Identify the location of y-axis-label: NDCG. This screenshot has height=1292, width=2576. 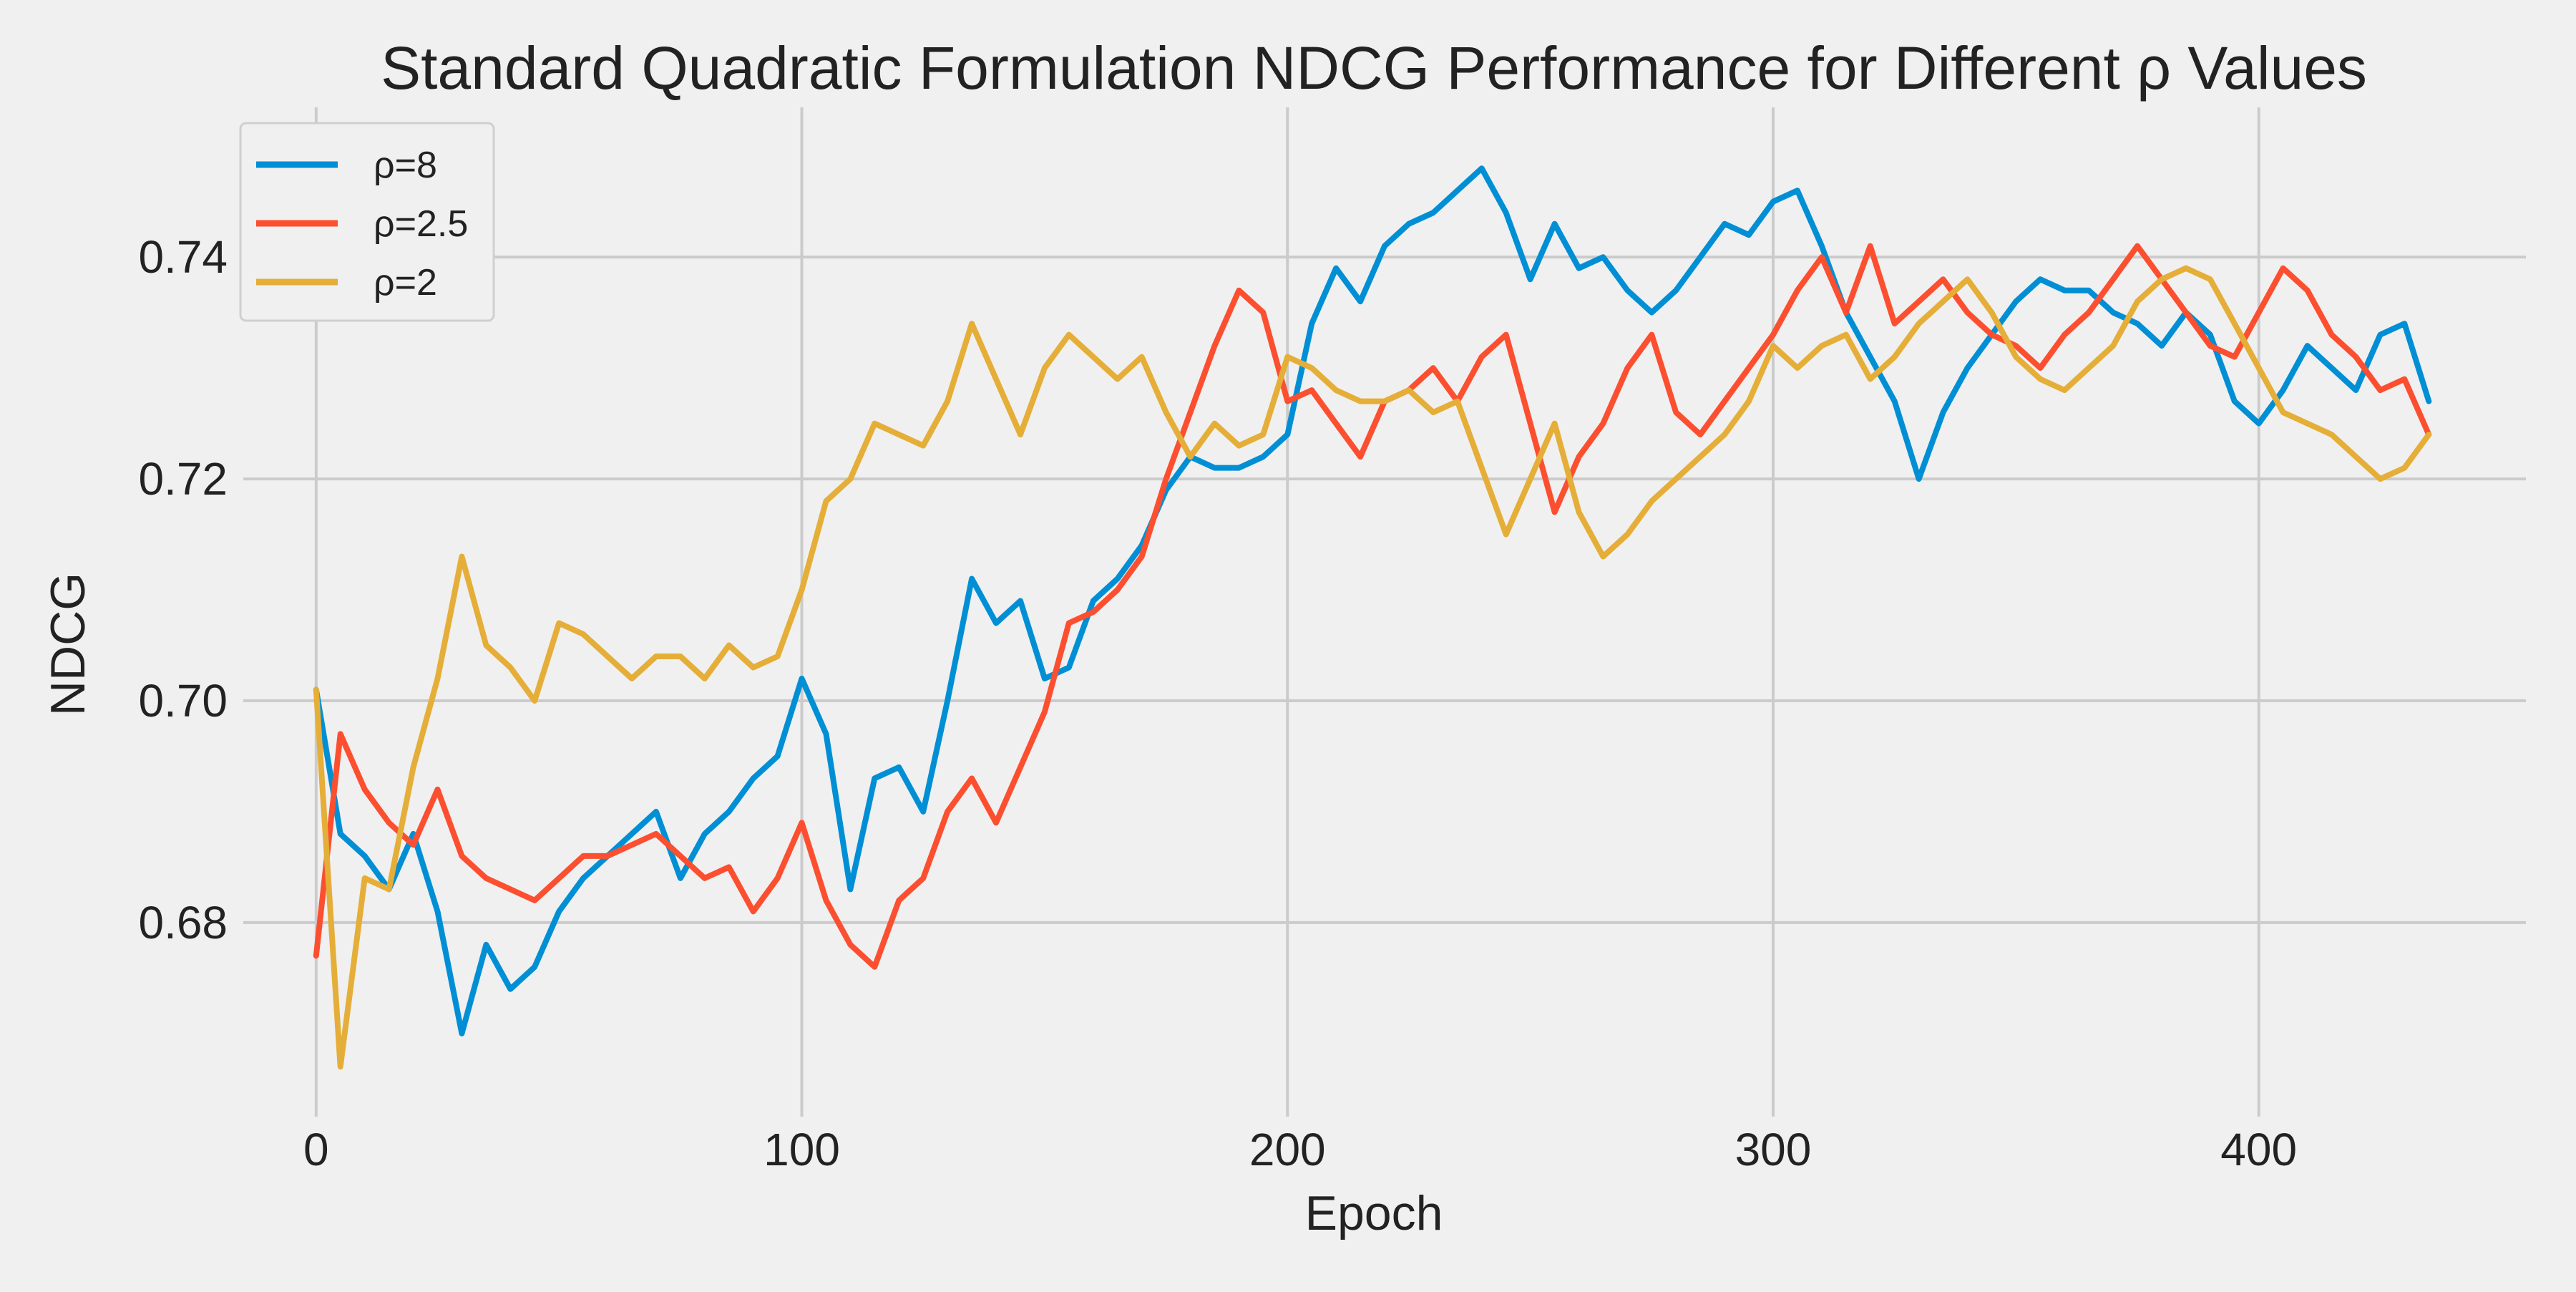
(68, 644).